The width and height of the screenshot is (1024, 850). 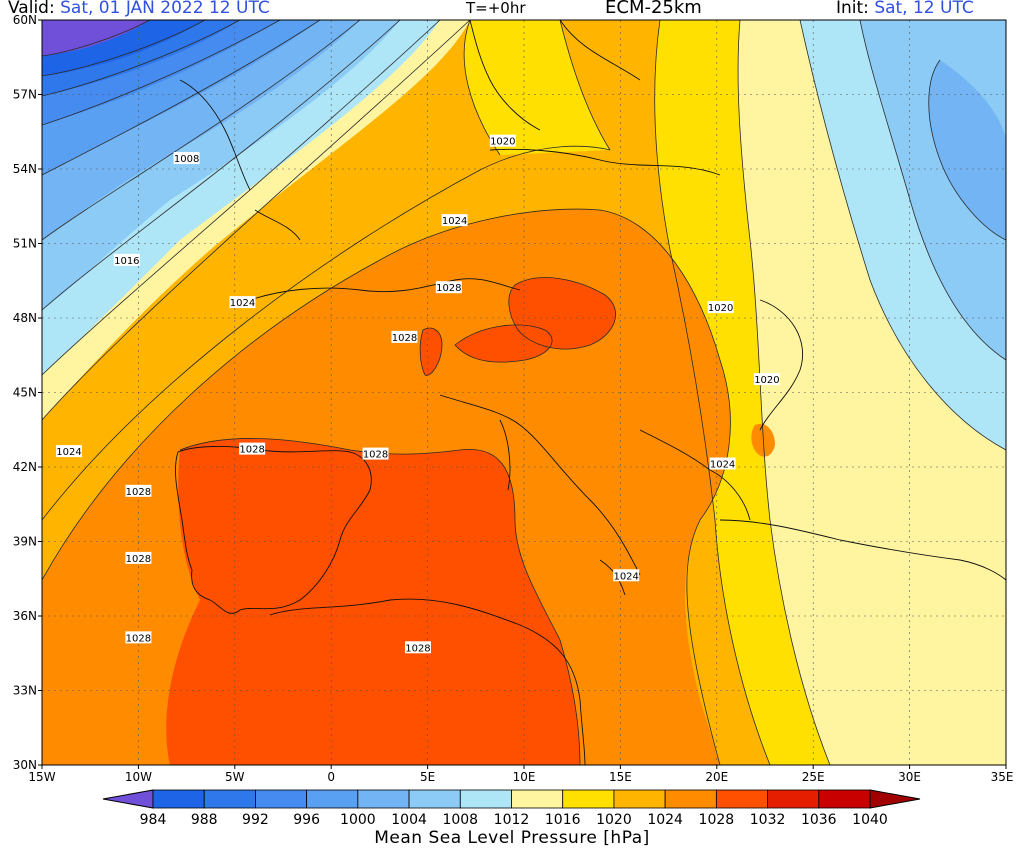 What do you see at coordinates (427, 777) in the screenshot?
I see `lon-tick-label: 5E` at bounding box center [427, 777].